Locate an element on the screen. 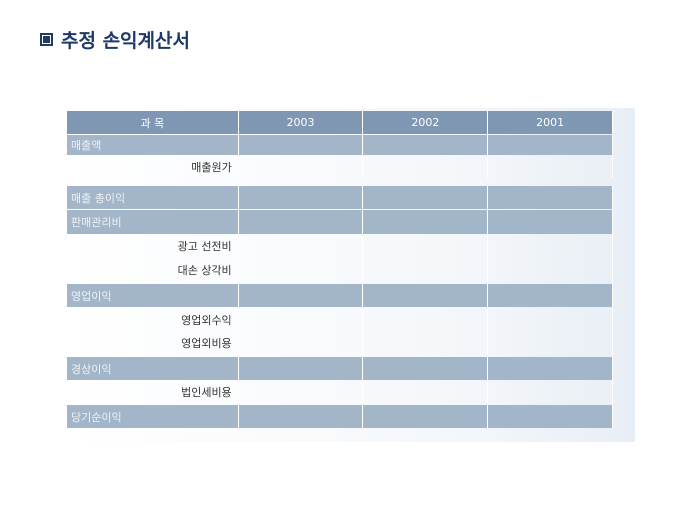 Image resolution: width=680 pixels, height=510 pixels. table-row: 영업이익 is located at coordinates (340, 295).